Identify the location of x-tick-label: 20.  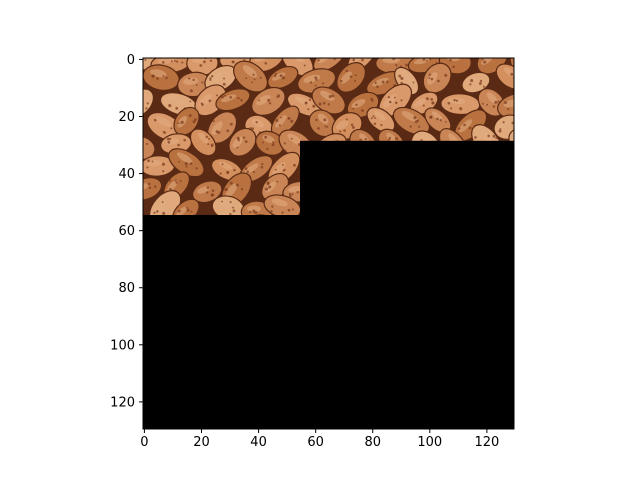
(201, 442).